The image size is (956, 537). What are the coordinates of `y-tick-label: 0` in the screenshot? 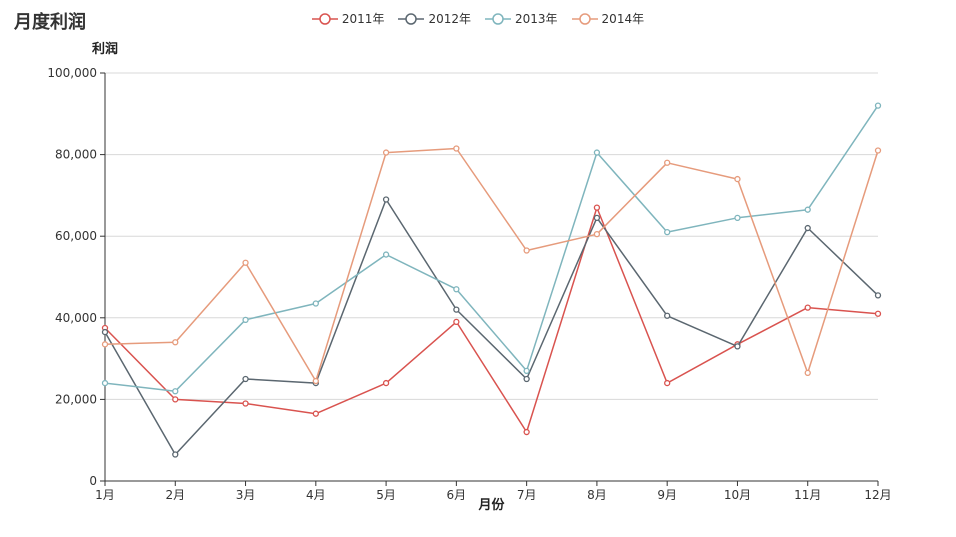 It's located at (93, 481).